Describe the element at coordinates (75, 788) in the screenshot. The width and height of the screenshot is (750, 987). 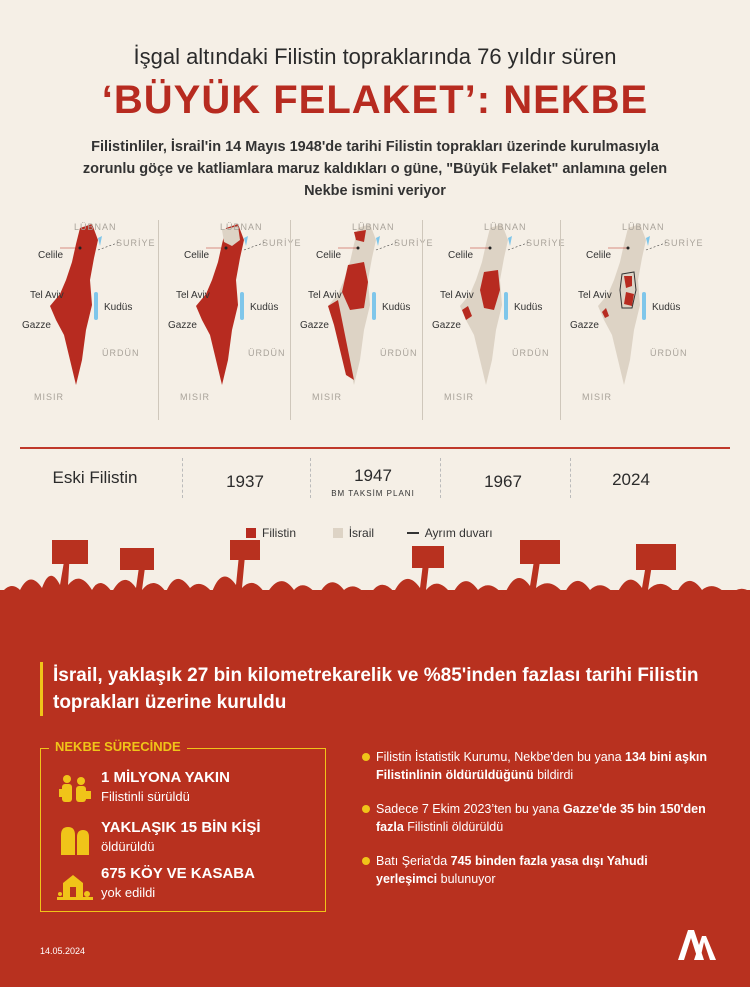
I see `refugees-icon` at that location.